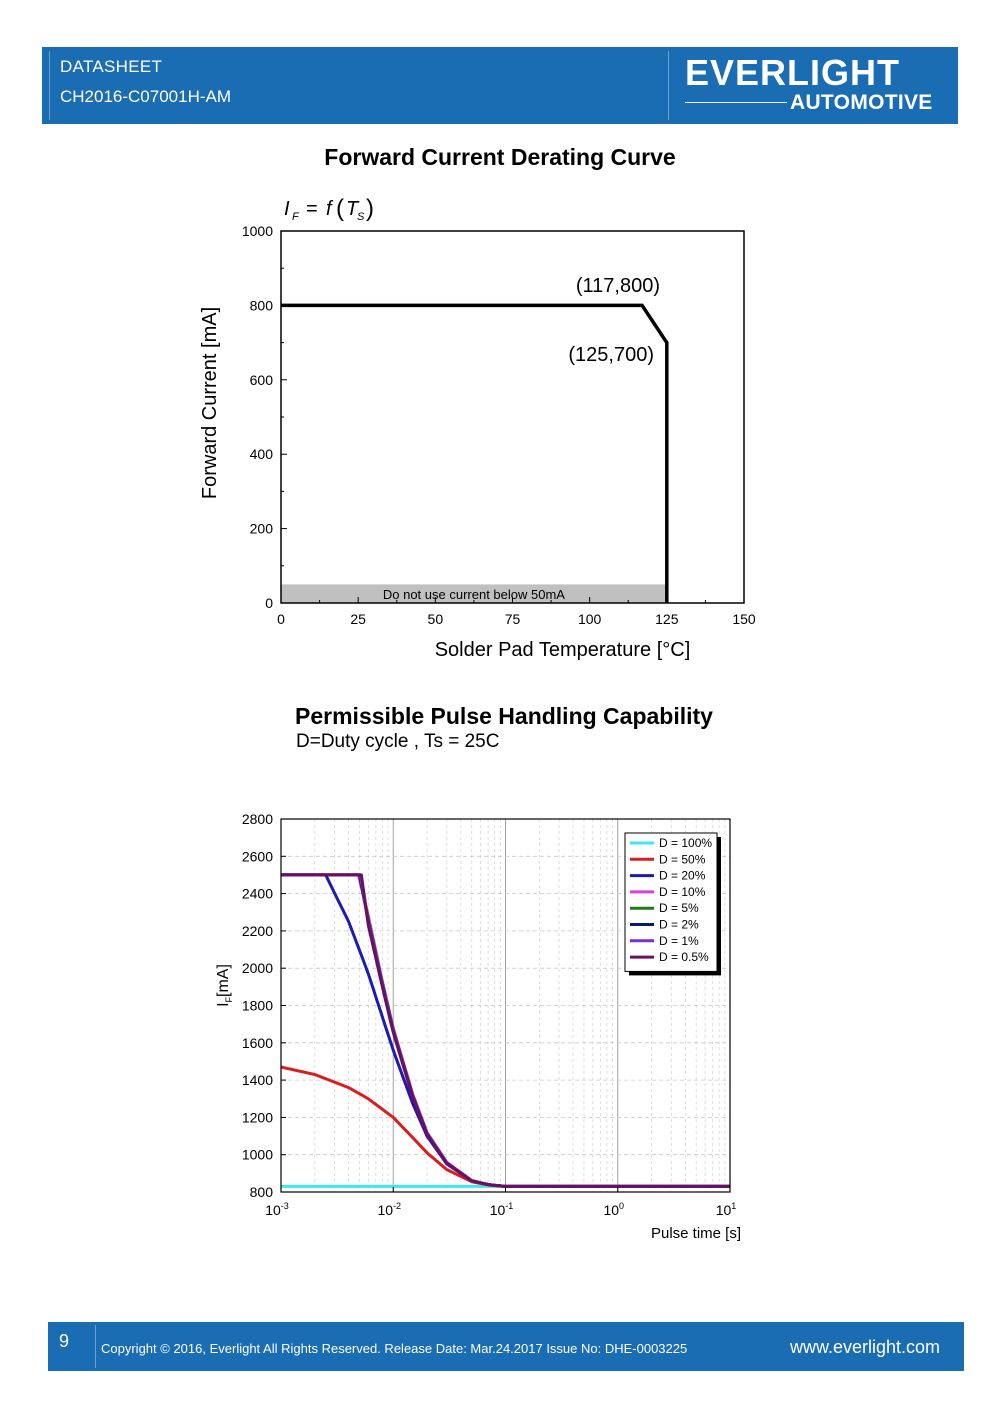 The width and height of the screenshot is (1000, 1414). Describe the element at coordinates (257, 1080) in the screenshot. I see `y-tick-label: 1400` at that location.